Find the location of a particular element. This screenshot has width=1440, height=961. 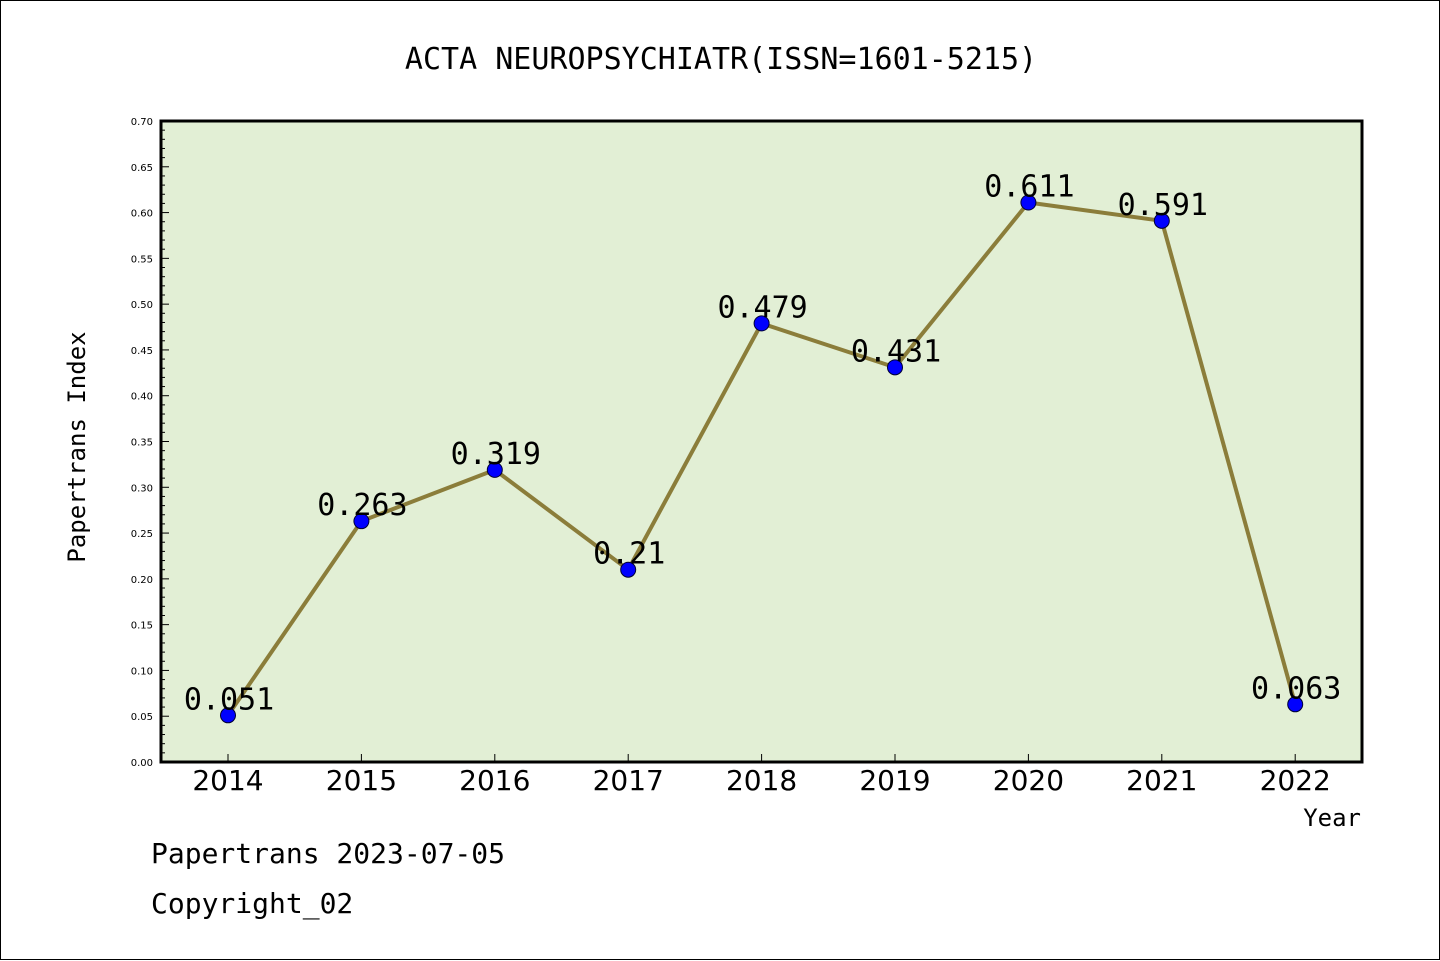

data-label: 0.063 is located at coordinates (1296, 688).